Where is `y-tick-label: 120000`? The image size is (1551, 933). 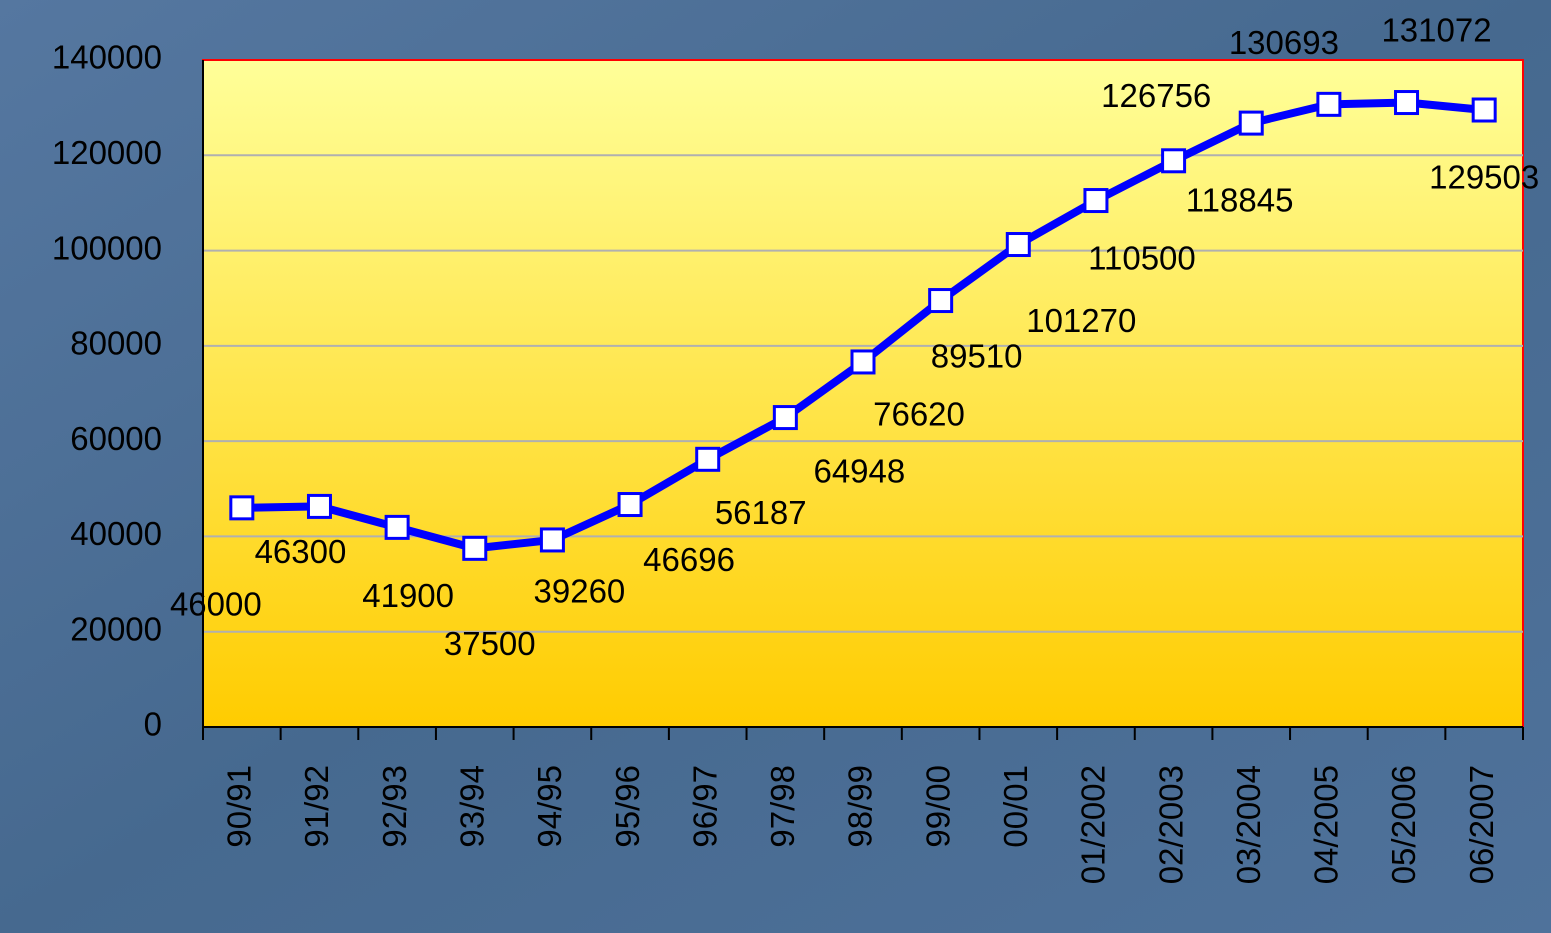
y-tick-label: 120000 is located at coordinates (107, 152).